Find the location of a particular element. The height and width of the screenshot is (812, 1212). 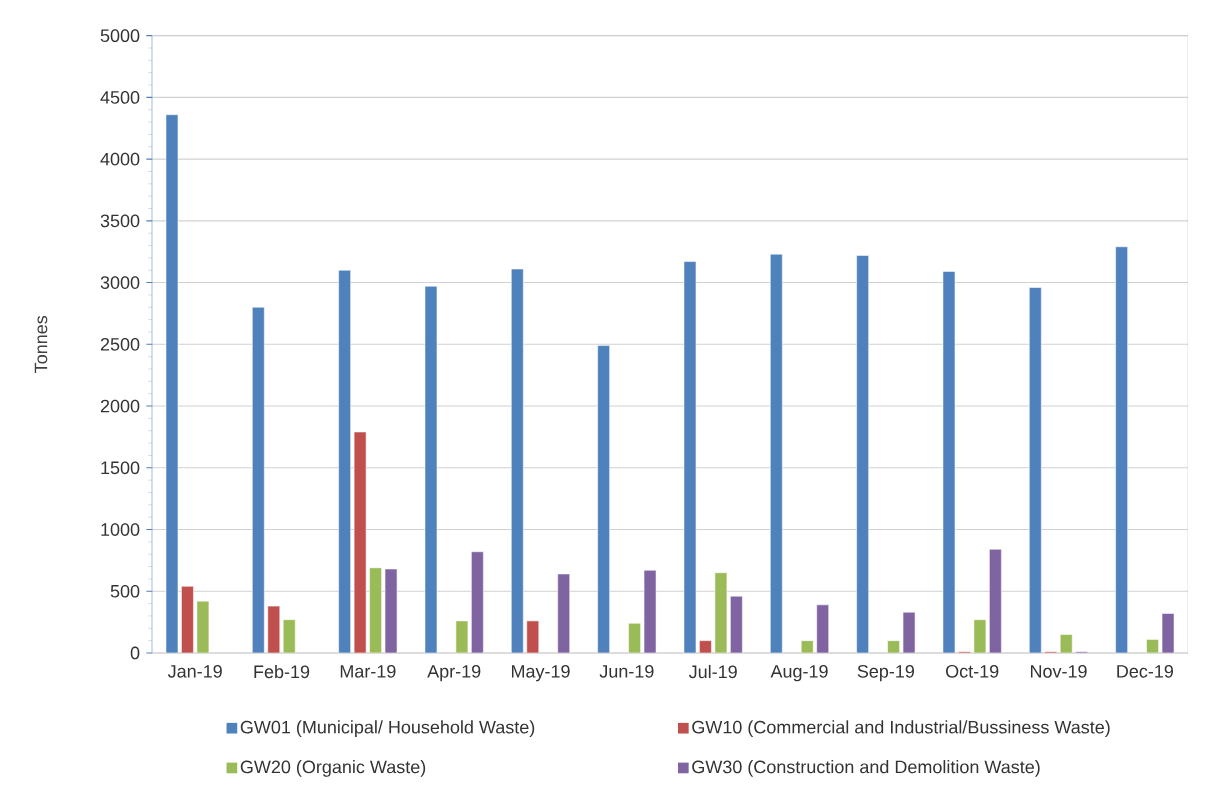

x-tick-label: Jan-19 is located at coordinates (194, 671).